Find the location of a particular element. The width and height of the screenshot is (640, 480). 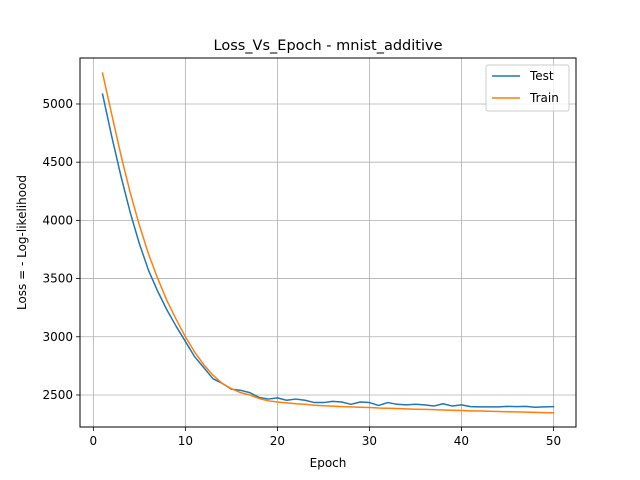

x-tick-label: 40 is located at coordinates (461, 441).